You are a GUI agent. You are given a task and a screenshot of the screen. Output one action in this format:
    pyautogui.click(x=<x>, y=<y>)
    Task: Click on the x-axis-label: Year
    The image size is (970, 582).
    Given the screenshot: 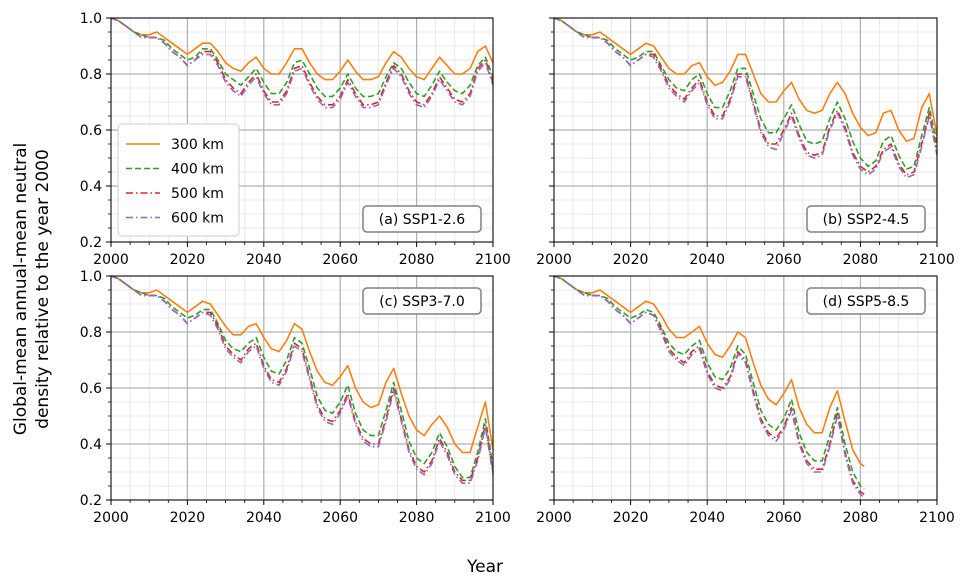 What is the action you would take?
    pyautogui.click(x=484, y=567)
    